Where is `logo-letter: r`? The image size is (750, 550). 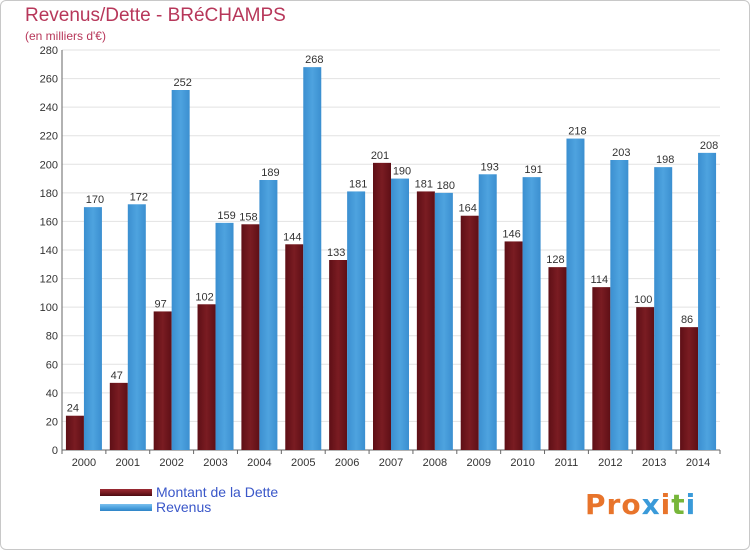
logo-letter: r is located at coordinates (614, 504).